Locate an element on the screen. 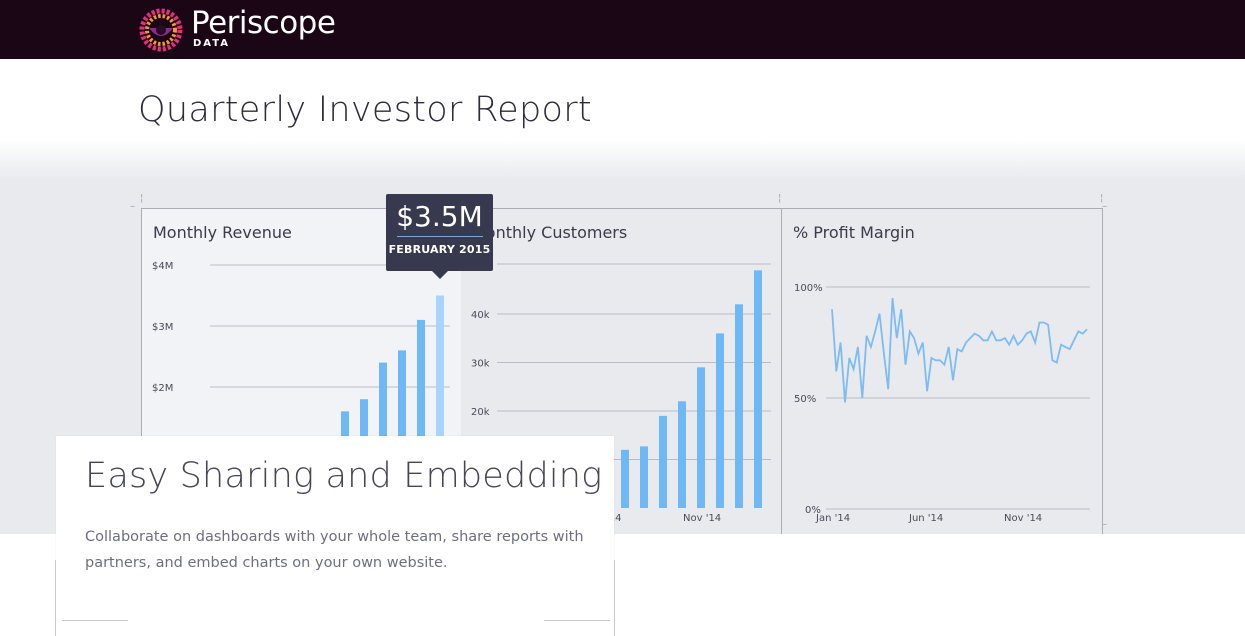 The width and height of the screenshot is (1245, 636). tooltip-divider is located at coordinates (439, 236).